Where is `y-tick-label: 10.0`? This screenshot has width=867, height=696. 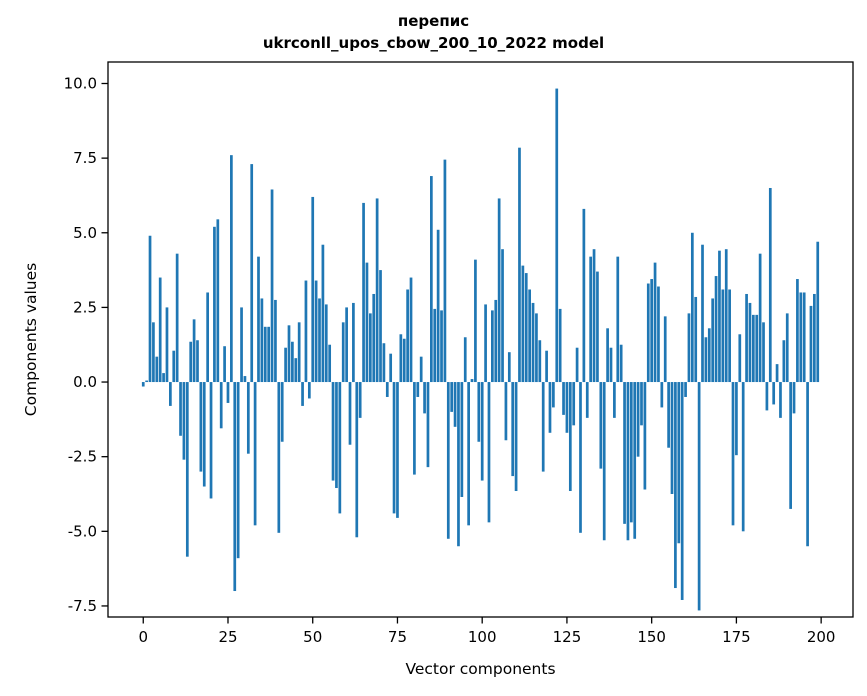
y-tick-label: 10.0 is located at coordinates (80, 84).